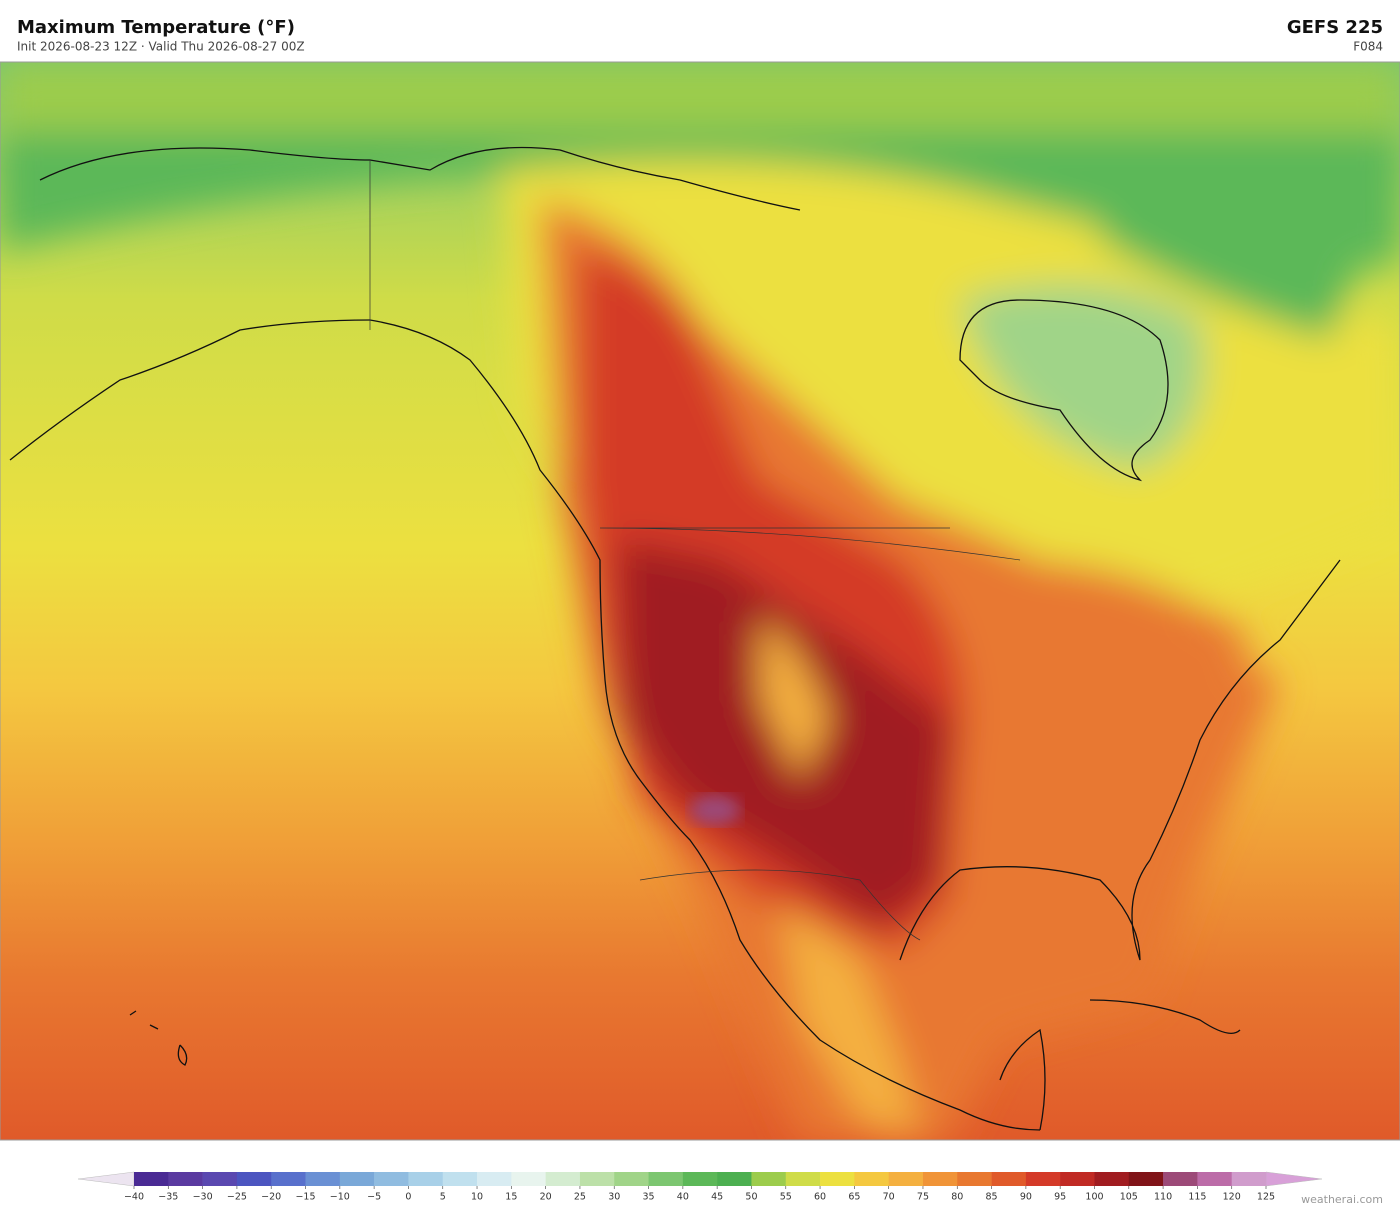 The image size is (1400, 1219). I want to click on colorbar-tick-label: −20, so click(271, 1197).